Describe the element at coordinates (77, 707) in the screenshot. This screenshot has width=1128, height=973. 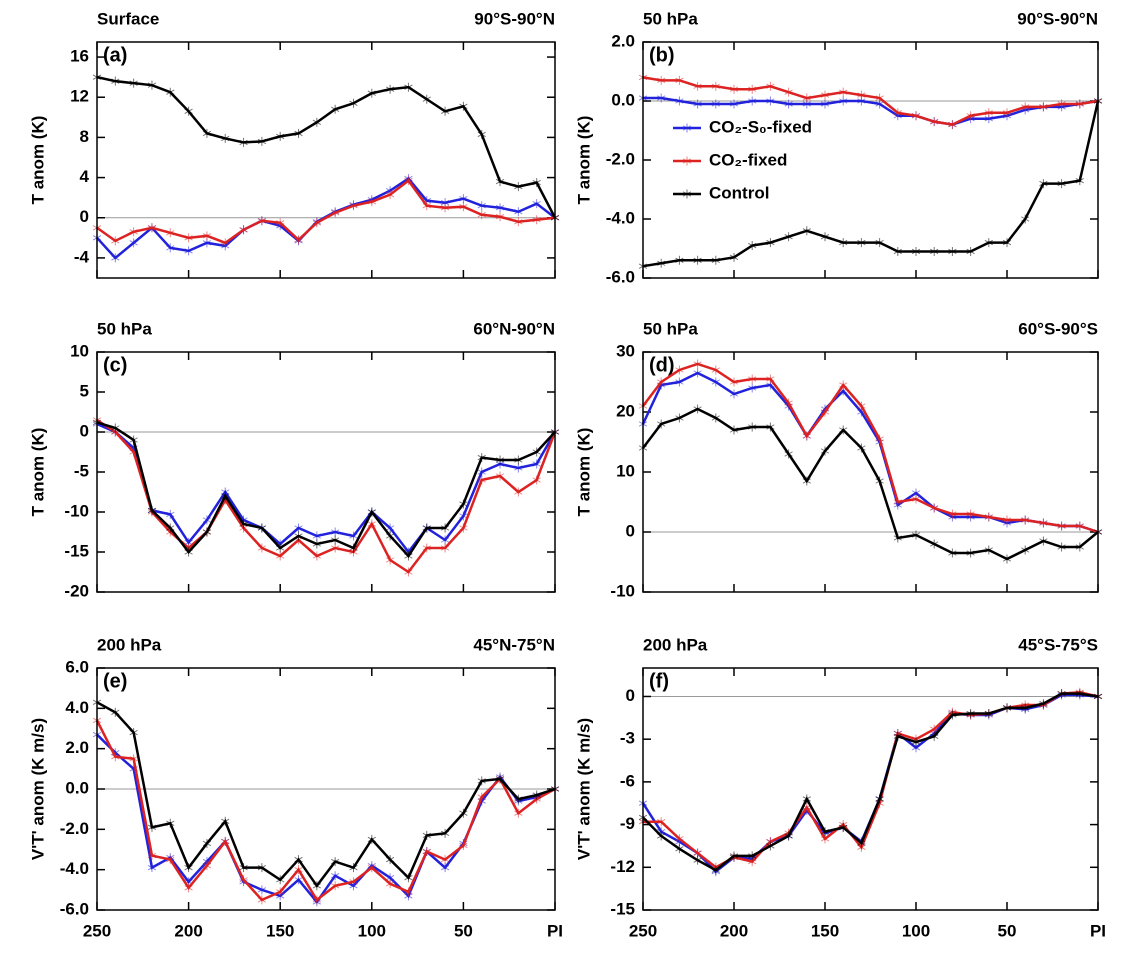
I see `y-tick-label: 4.0` at that location.